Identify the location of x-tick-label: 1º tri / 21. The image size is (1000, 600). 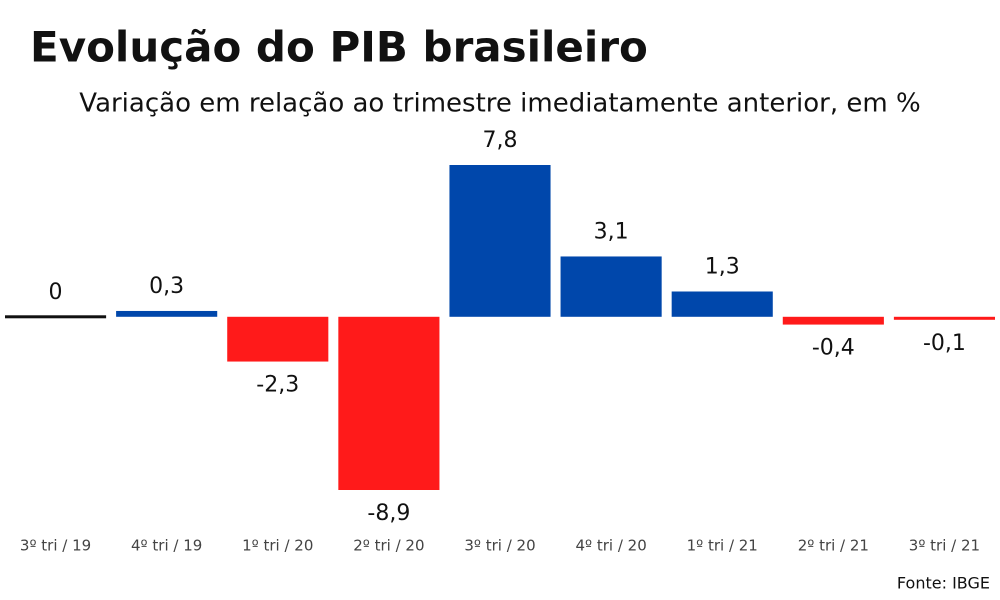
(722, 546).